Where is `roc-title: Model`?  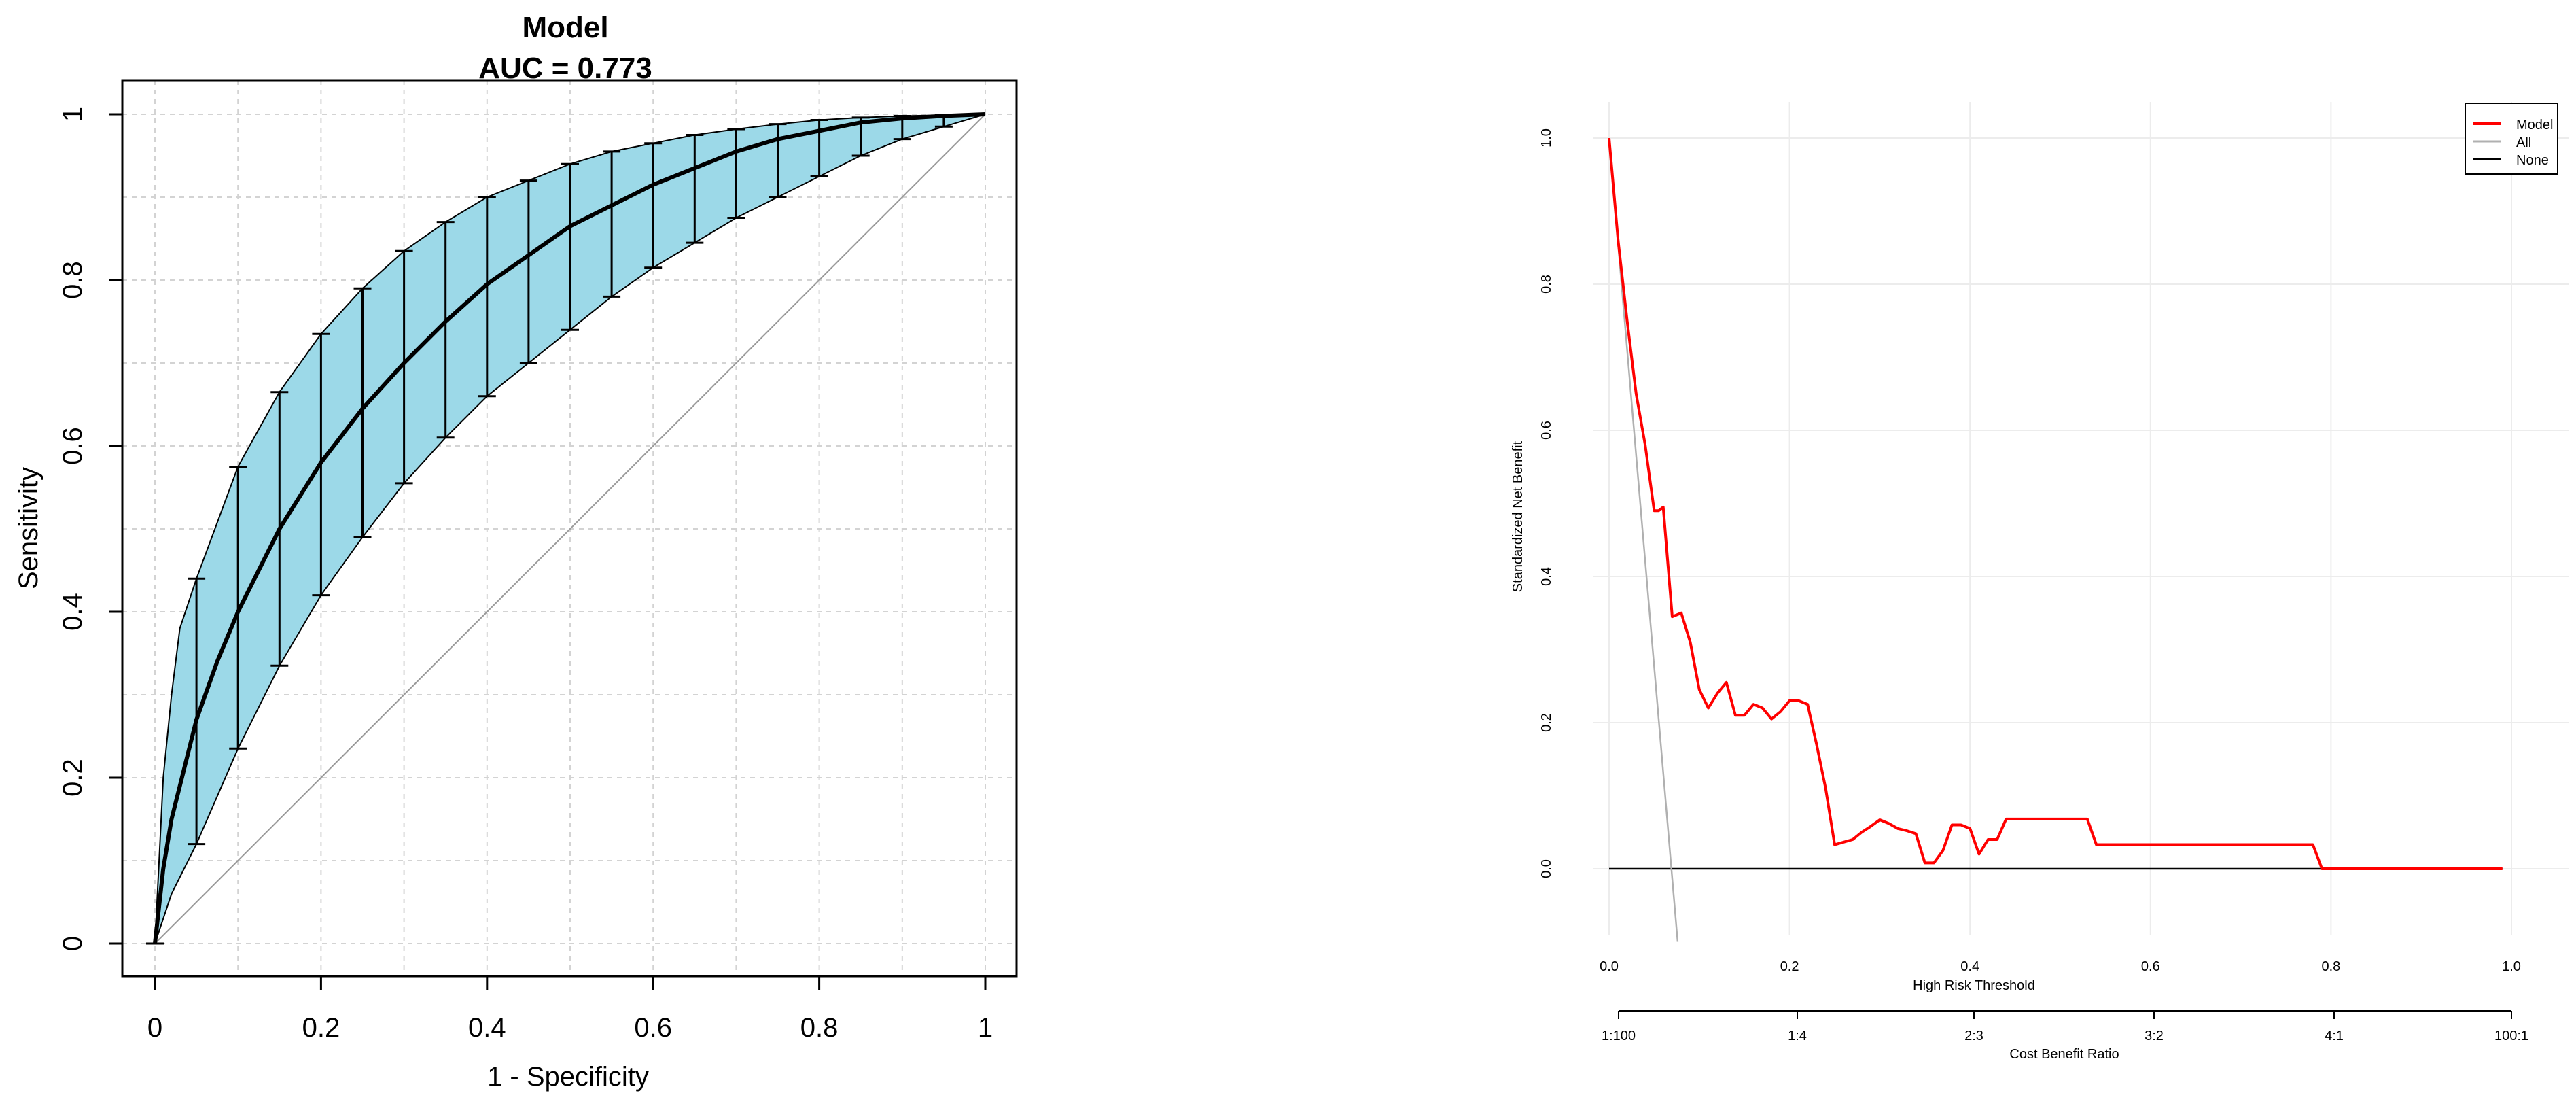
roc-title: Model is located at coordinates (565, 27).